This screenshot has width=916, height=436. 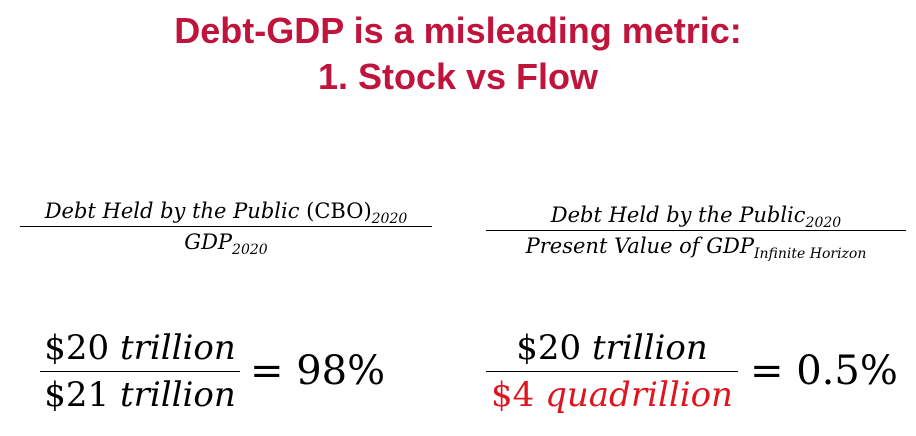 I want to click on left-calc-denominator: $21 trillion, so click(x=140, y=395).